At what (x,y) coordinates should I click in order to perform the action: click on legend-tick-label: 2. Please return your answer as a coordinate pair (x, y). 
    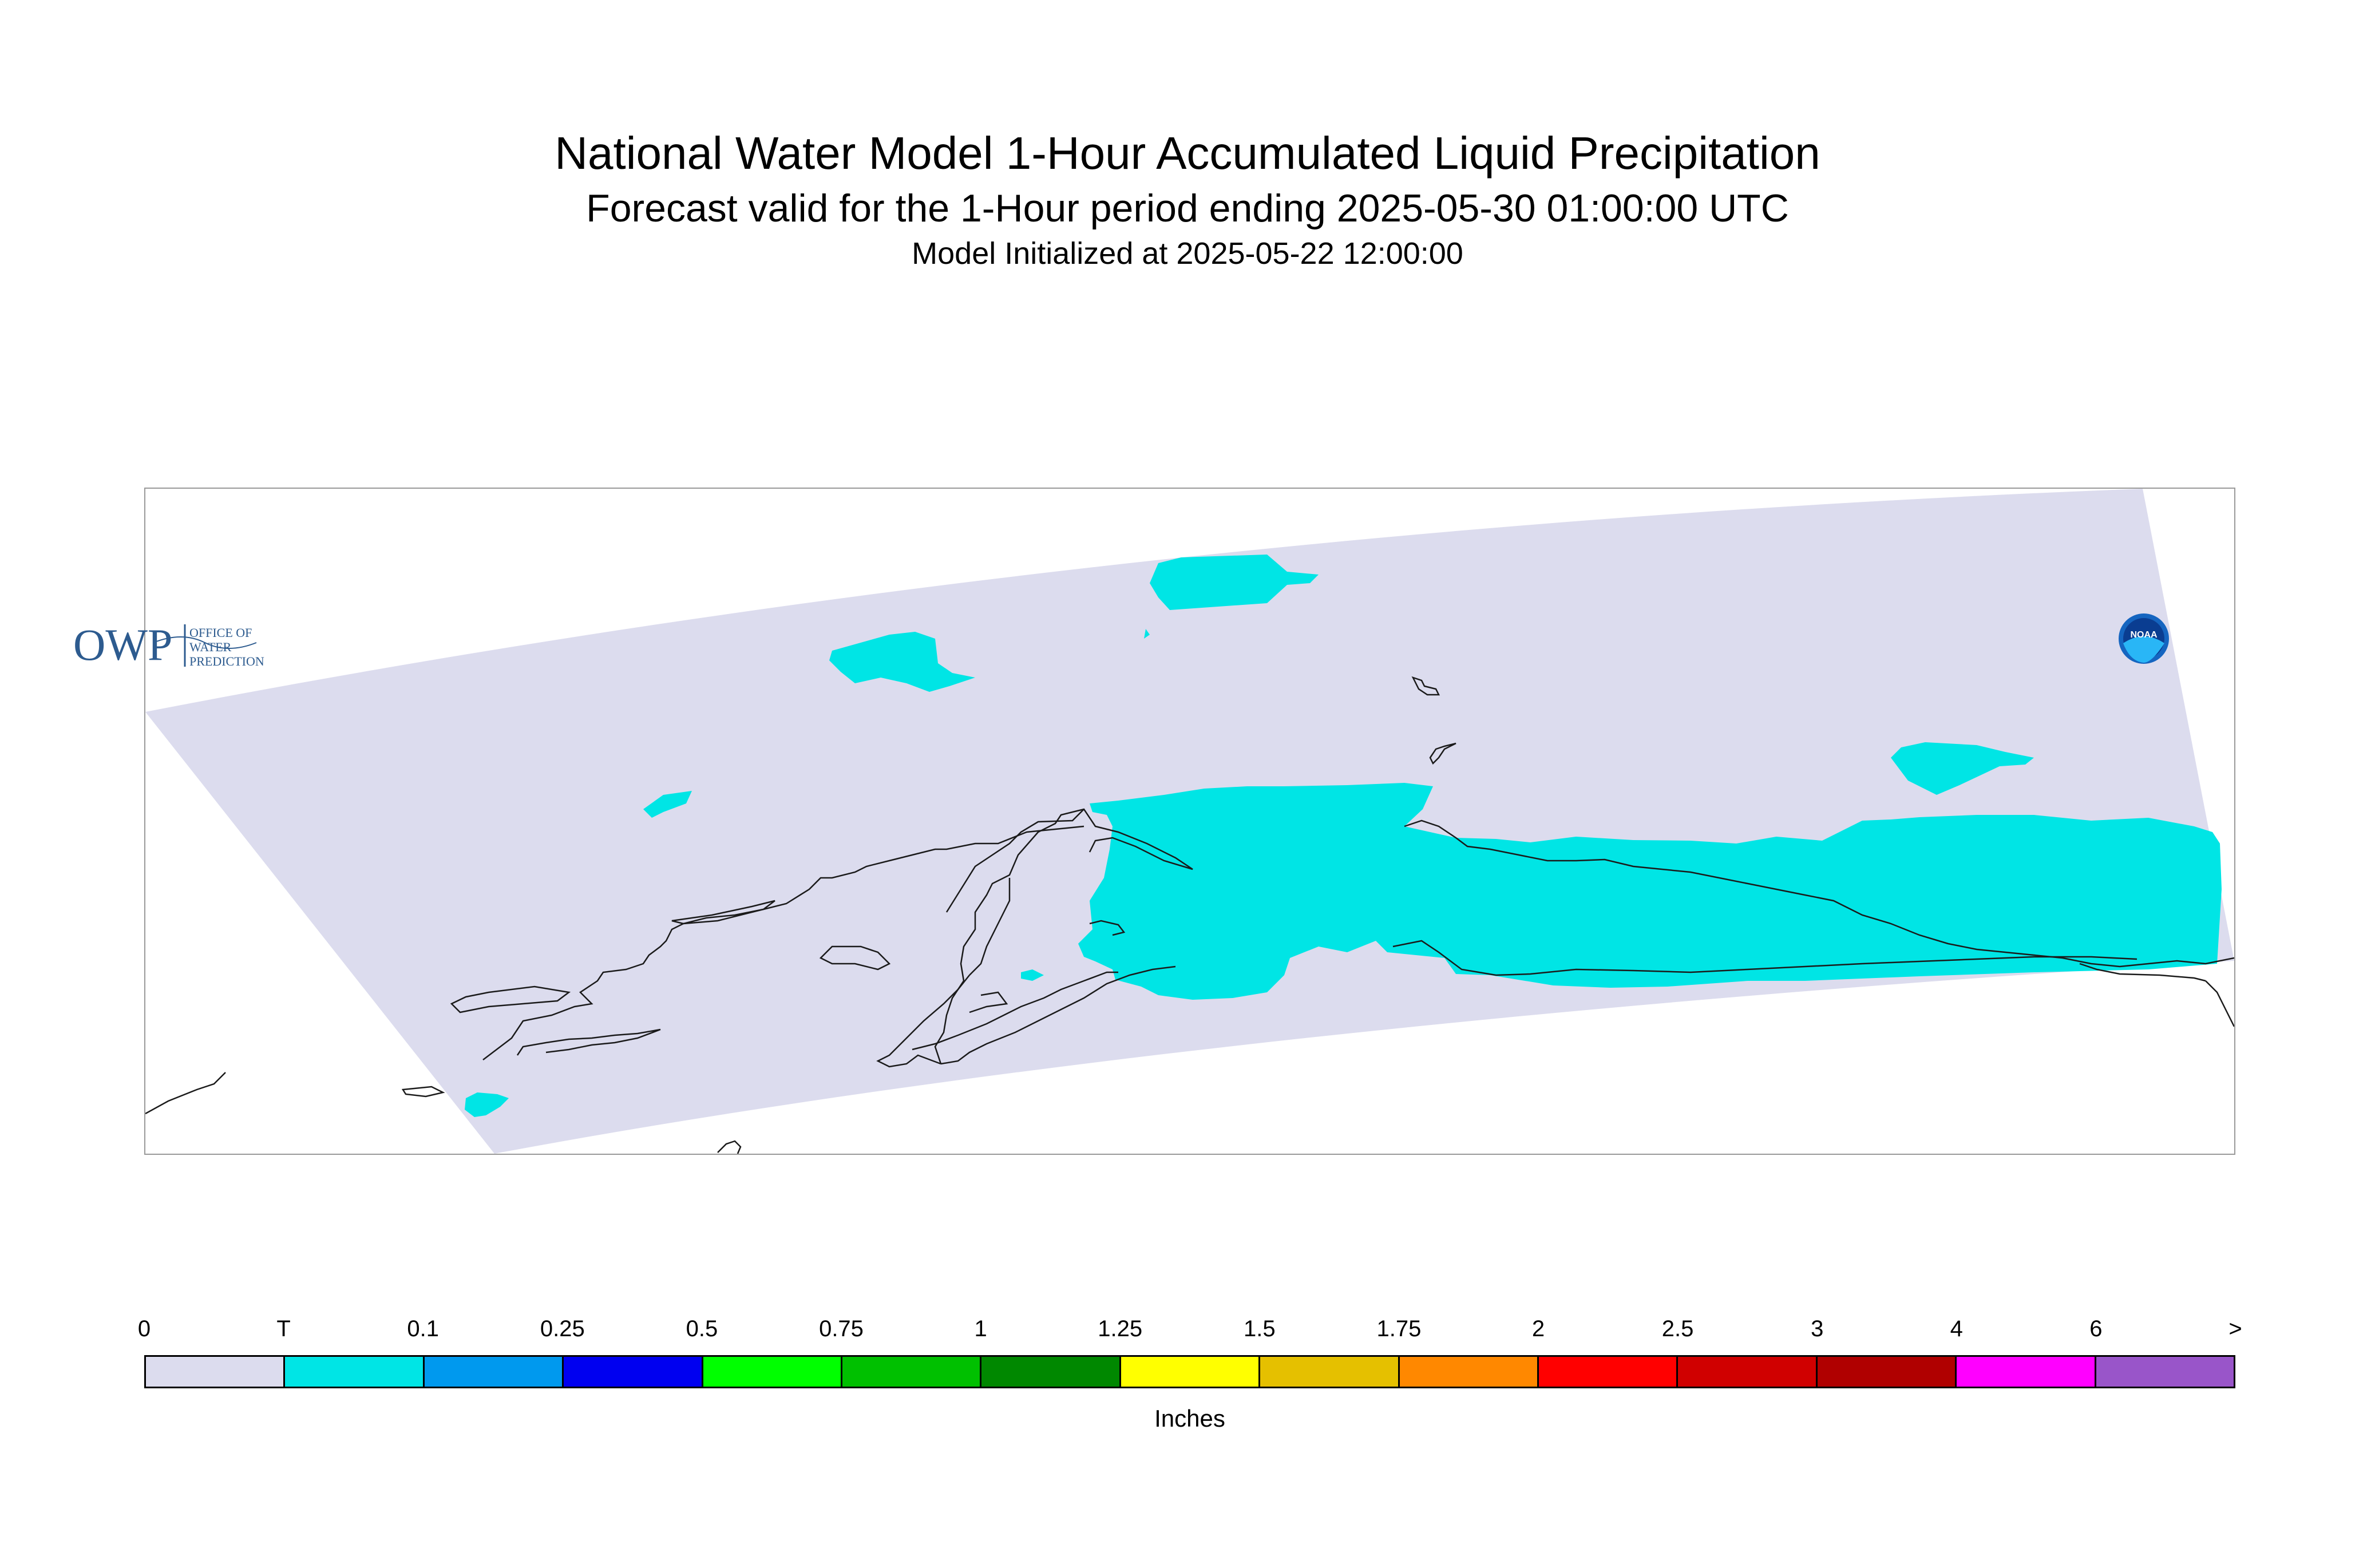
    Looking at the image, I should click on (1538, 1328).